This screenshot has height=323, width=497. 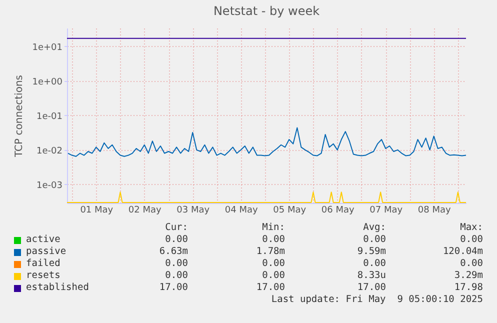 I want to click on x-tick-label: 01 May, so click(x=97, y=211).